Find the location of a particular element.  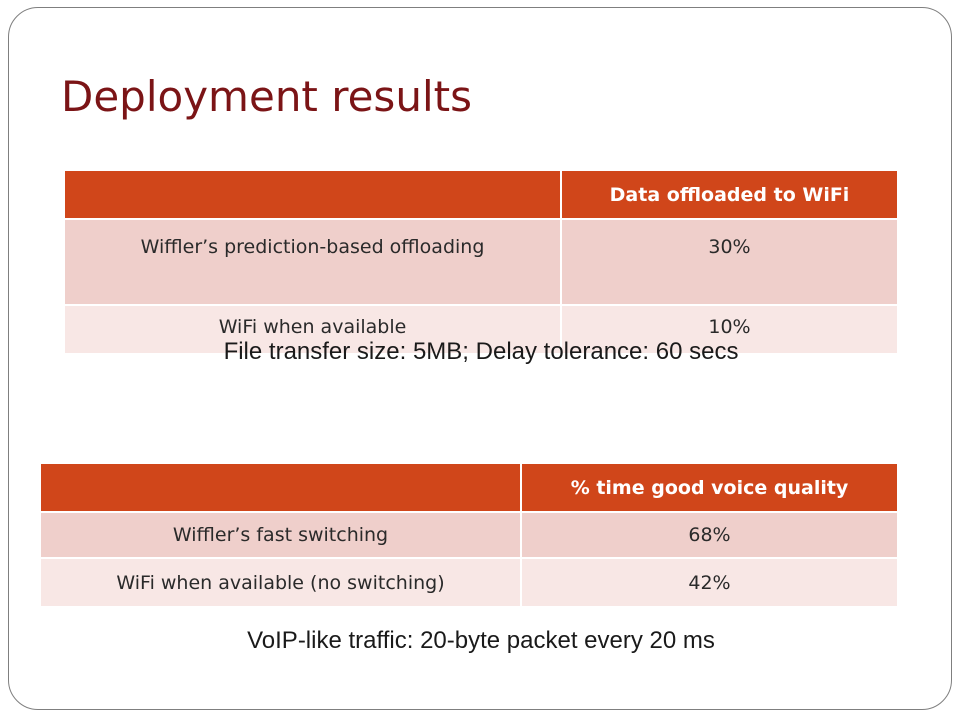

row-label: Wiffler’s prediction-based offloading is located at coordinates (313, 261).